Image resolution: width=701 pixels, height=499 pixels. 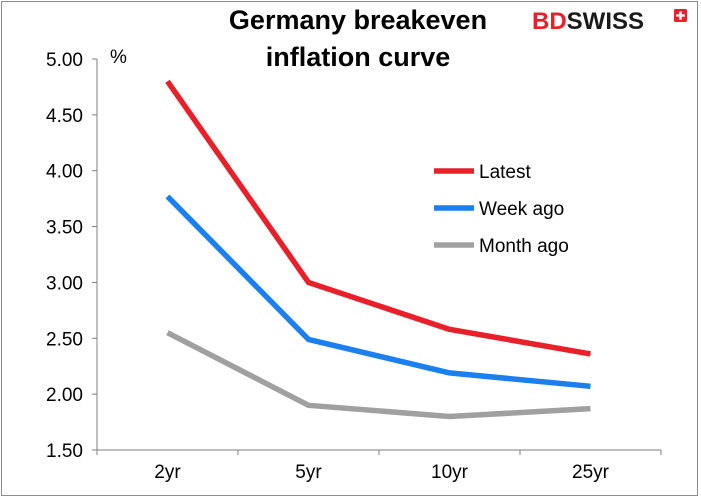 What do you see at coordinates (64, 451) in the screenshot?
I see `y-tick-label: 1.50` at bounding box center [64, 451].